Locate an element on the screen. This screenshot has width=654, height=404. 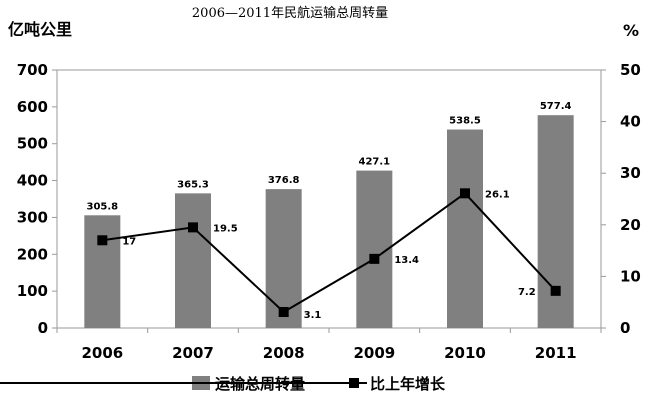
x-tick-label: 2008 is located at coordinates (284, 353).